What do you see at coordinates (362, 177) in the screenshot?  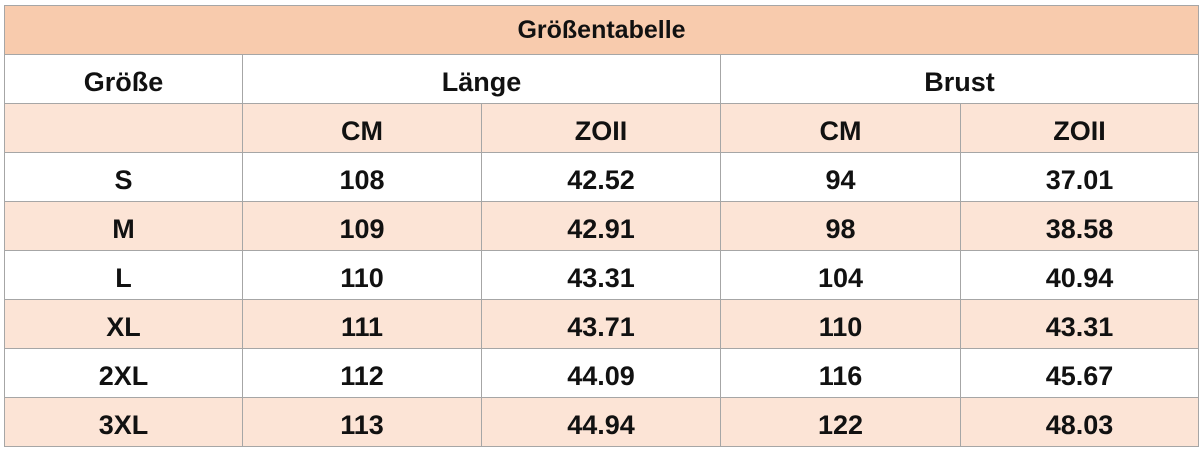 I see `value-cell: 108` at bounding box center [362, 177].